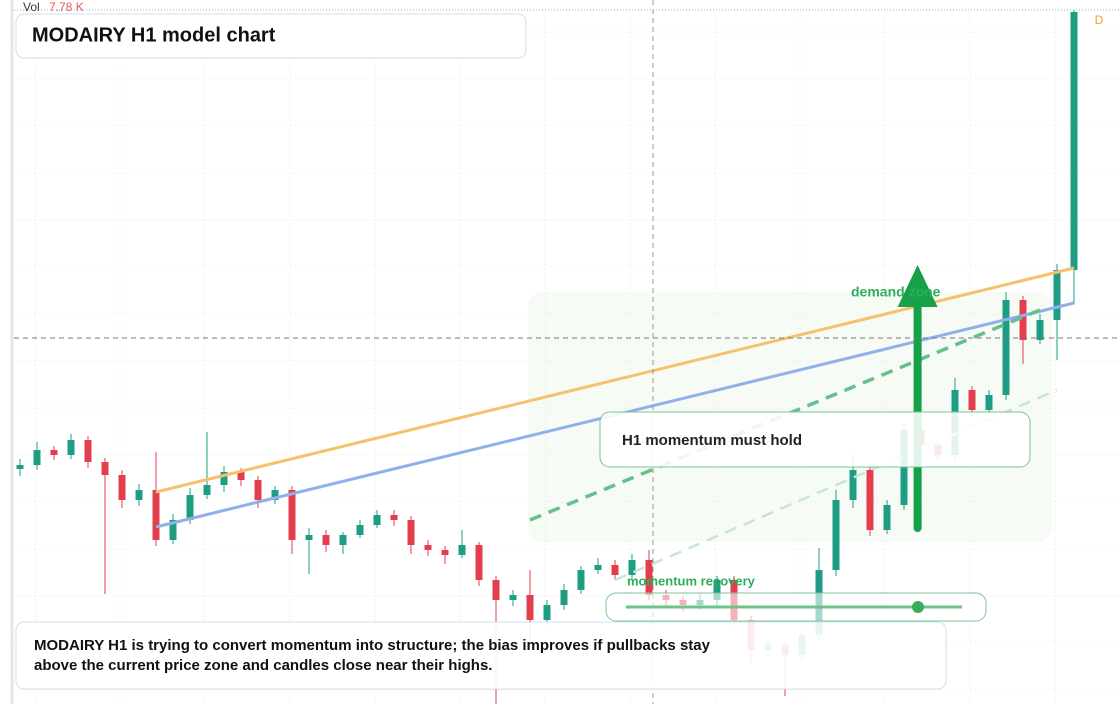  I want to click on title-box, so click(271, 36).